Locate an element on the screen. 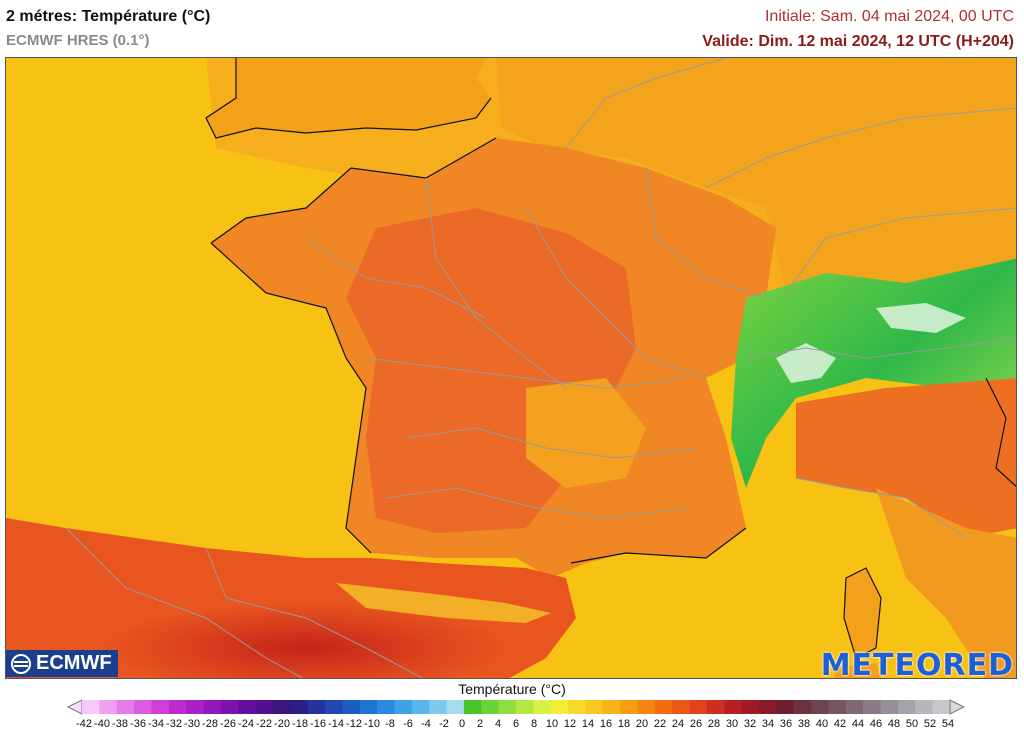 This screenshot has height=736, width=1024. legend-tick-label: 2 is located at coordinates (480, 724).